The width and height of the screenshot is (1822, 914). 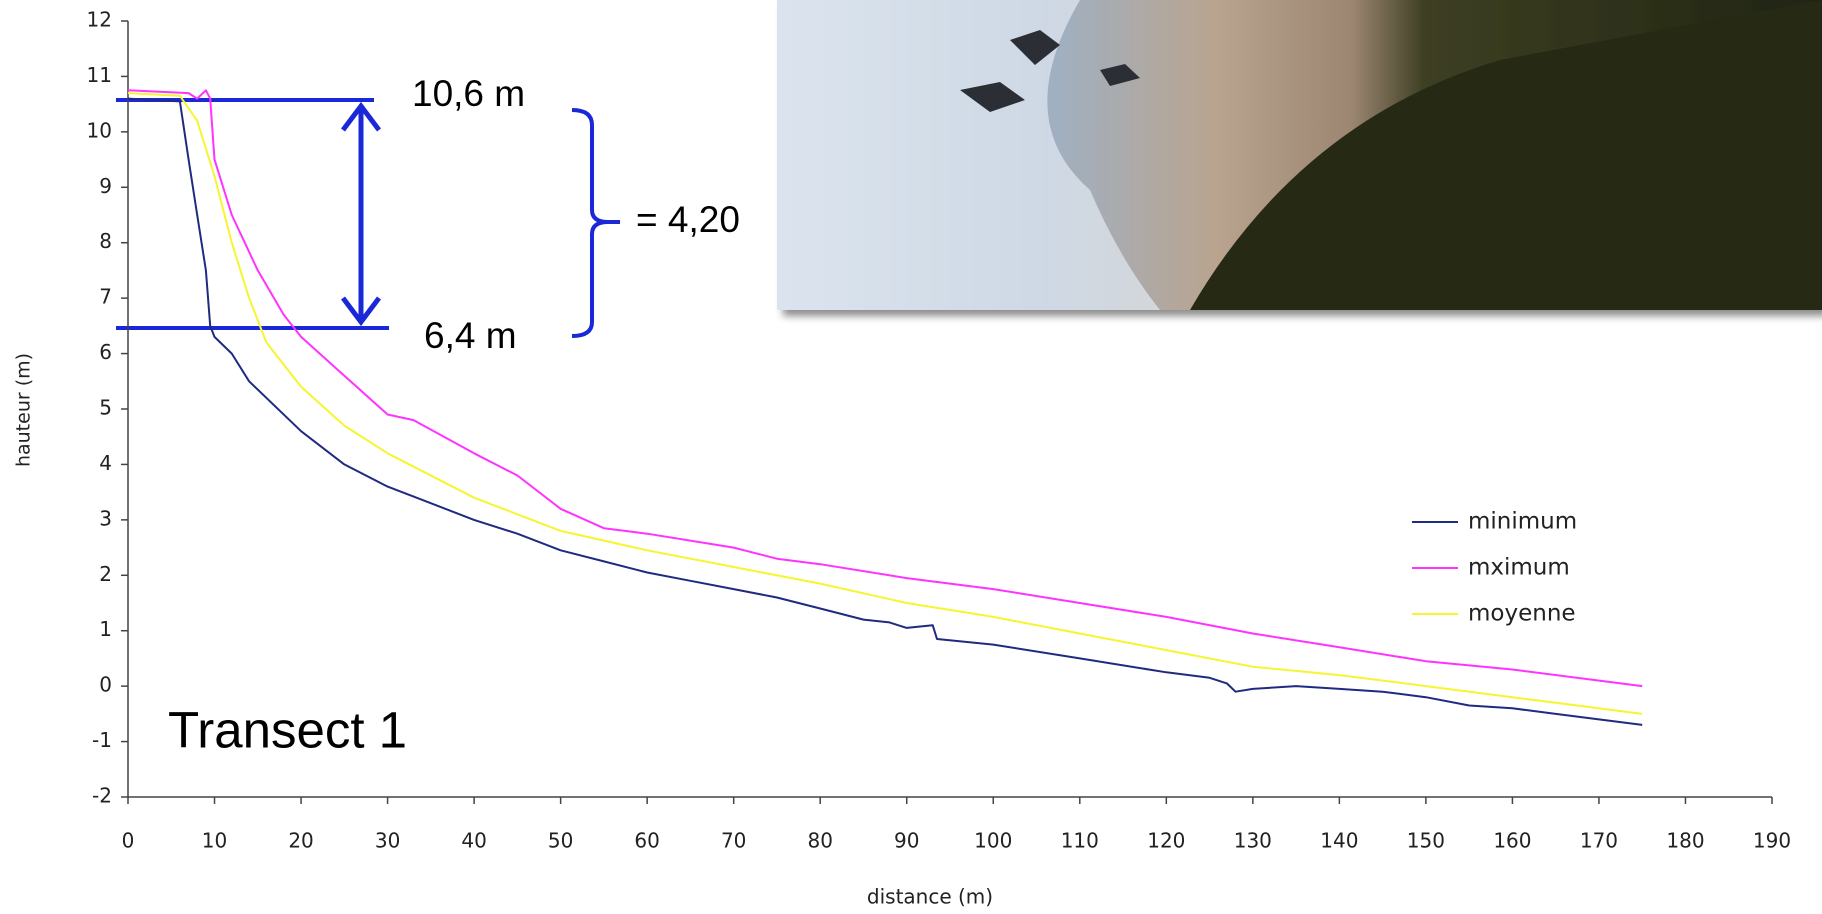 I want to click on annotation: Transect 1, so click(x=287, y=729).